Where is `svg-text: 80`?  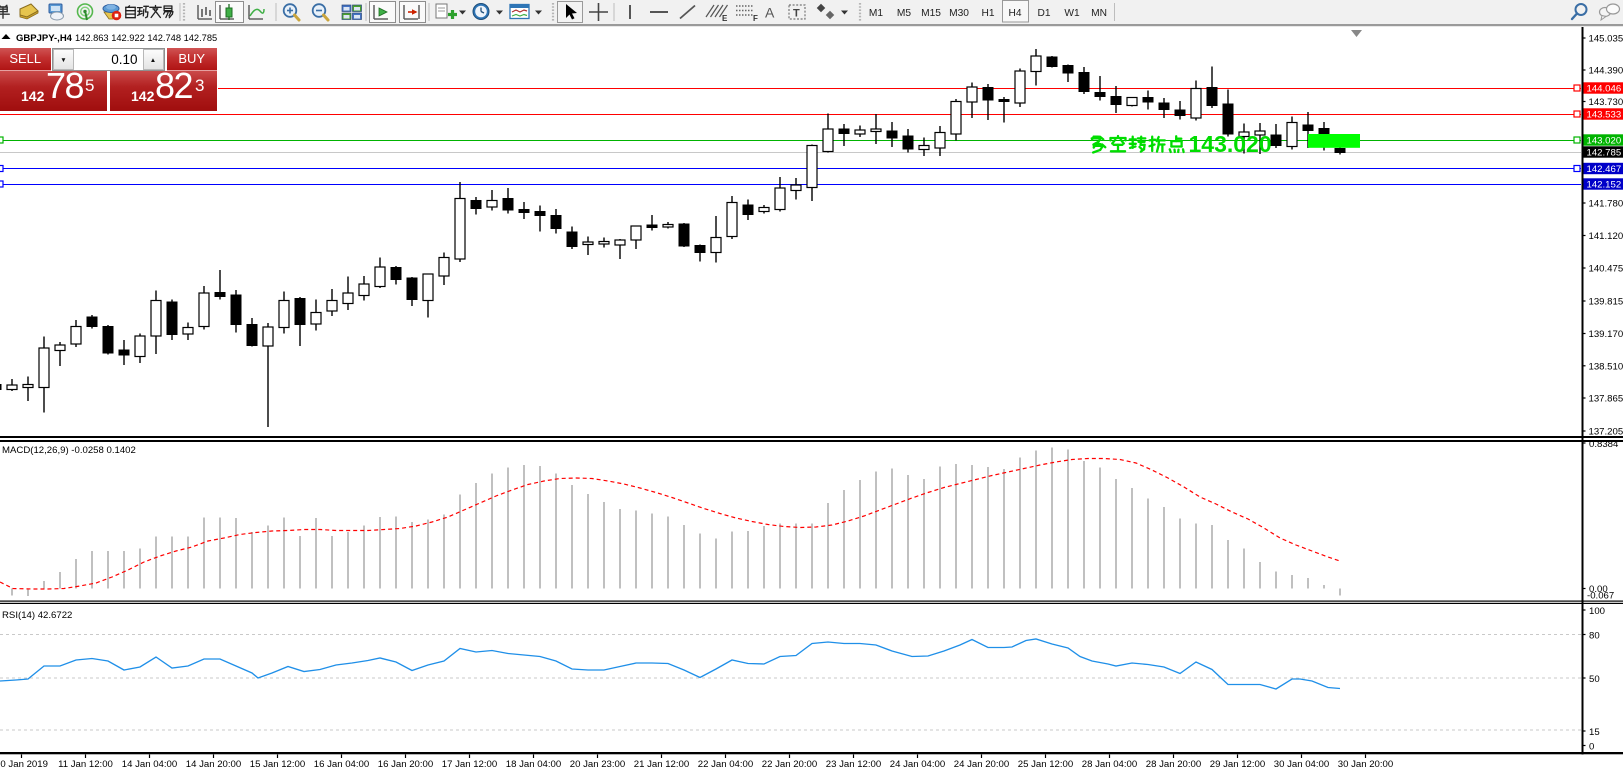
svg-text: 80 is located at coordinates (1594, 636).